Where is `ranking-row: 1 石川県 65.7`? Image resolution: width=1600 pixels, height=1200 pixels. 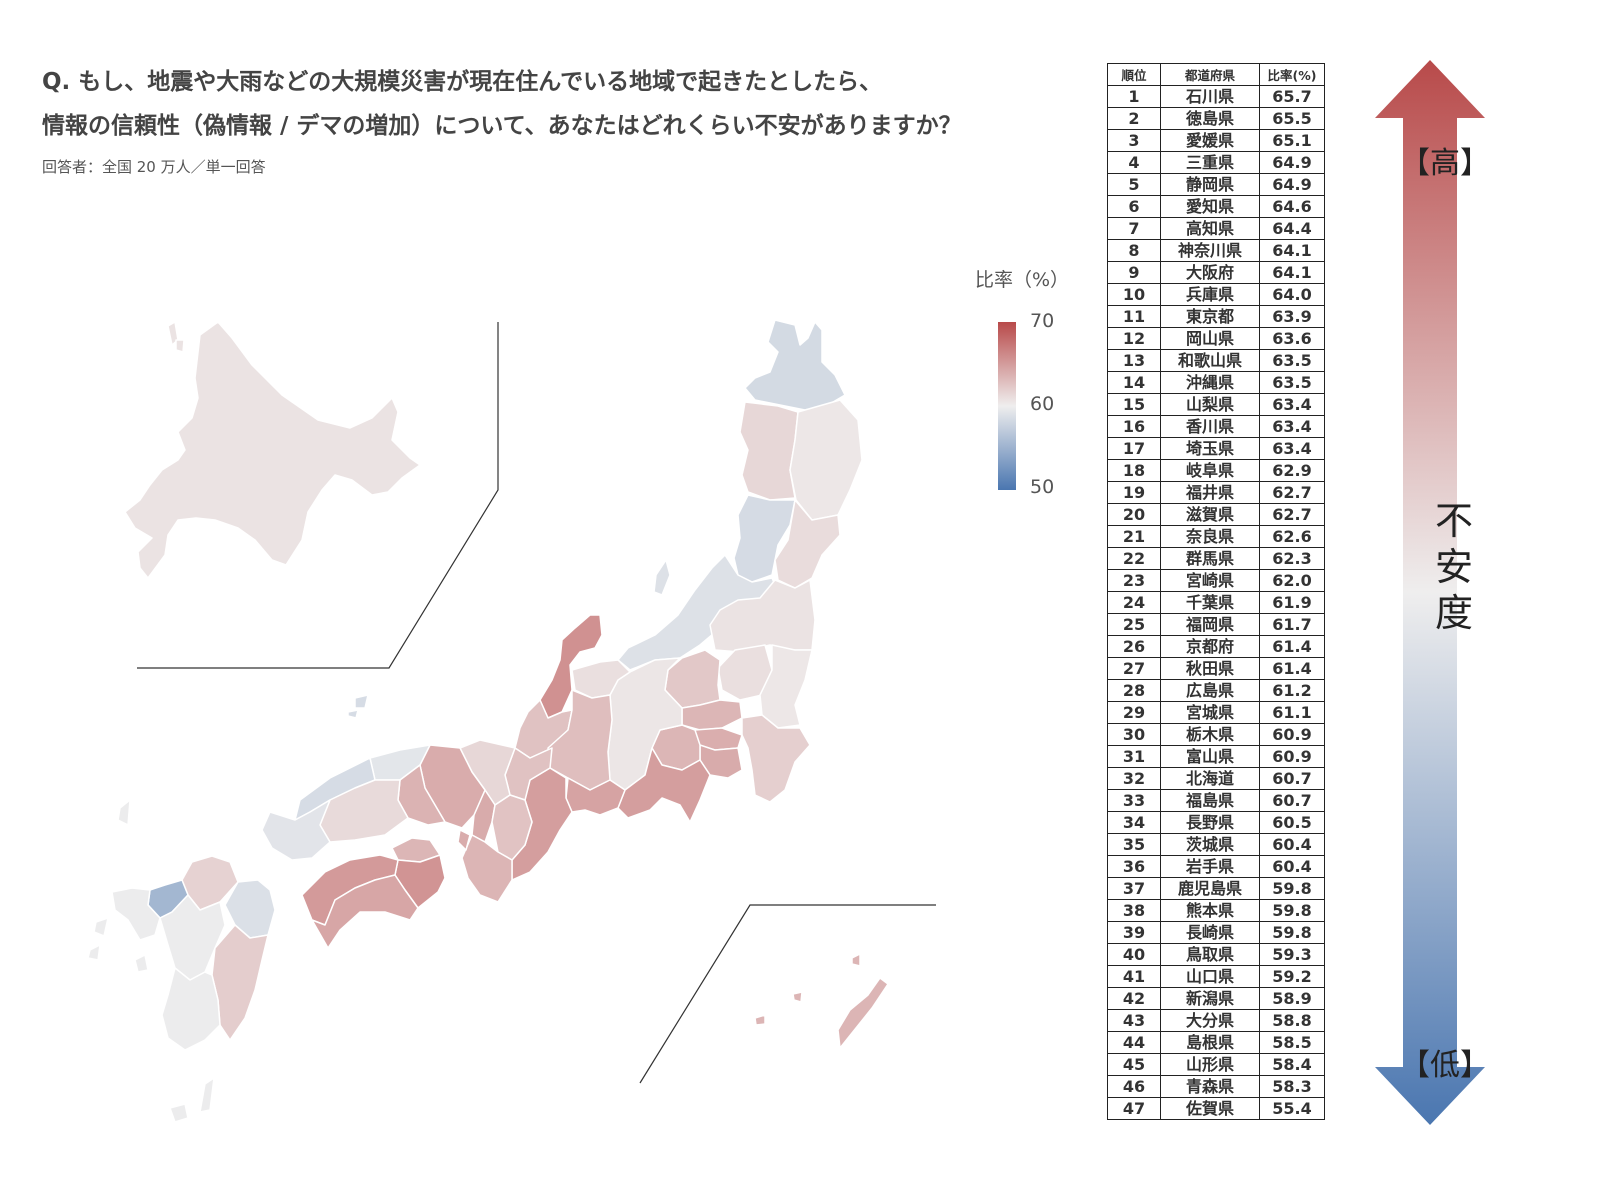
ranking-row: 1 石川県 65.7 is located at coordinates (1216, 96).